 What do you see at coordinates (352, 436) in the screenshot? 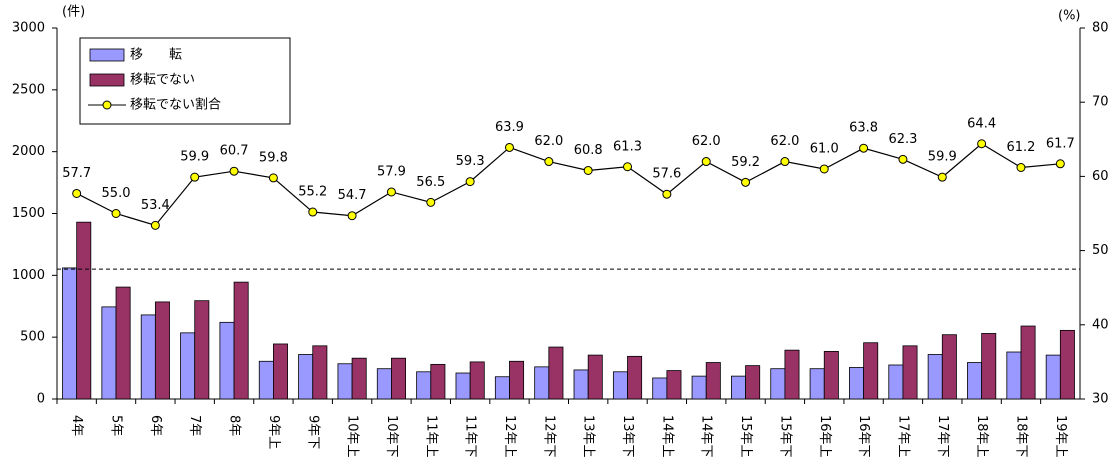
I see `x-tick-label: 10年上` at bounding box center [352, 436].